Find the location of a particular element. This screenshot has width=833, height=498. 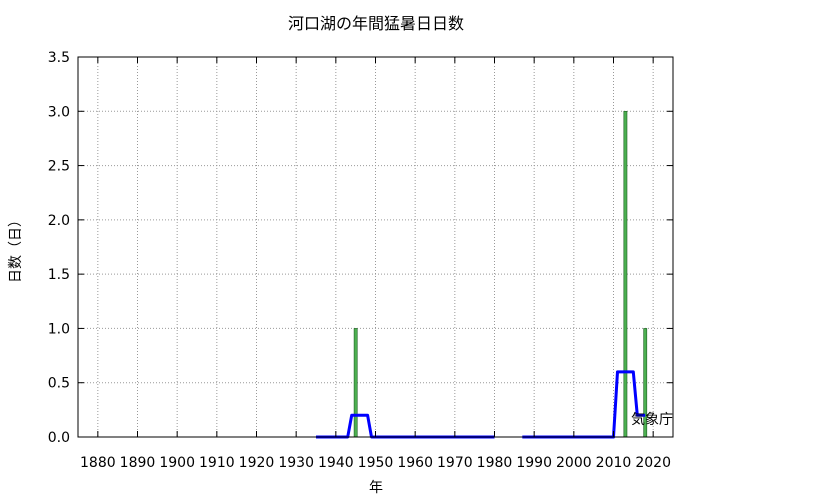

x-tick-label: 1950 is located at coordinates (376, 463).